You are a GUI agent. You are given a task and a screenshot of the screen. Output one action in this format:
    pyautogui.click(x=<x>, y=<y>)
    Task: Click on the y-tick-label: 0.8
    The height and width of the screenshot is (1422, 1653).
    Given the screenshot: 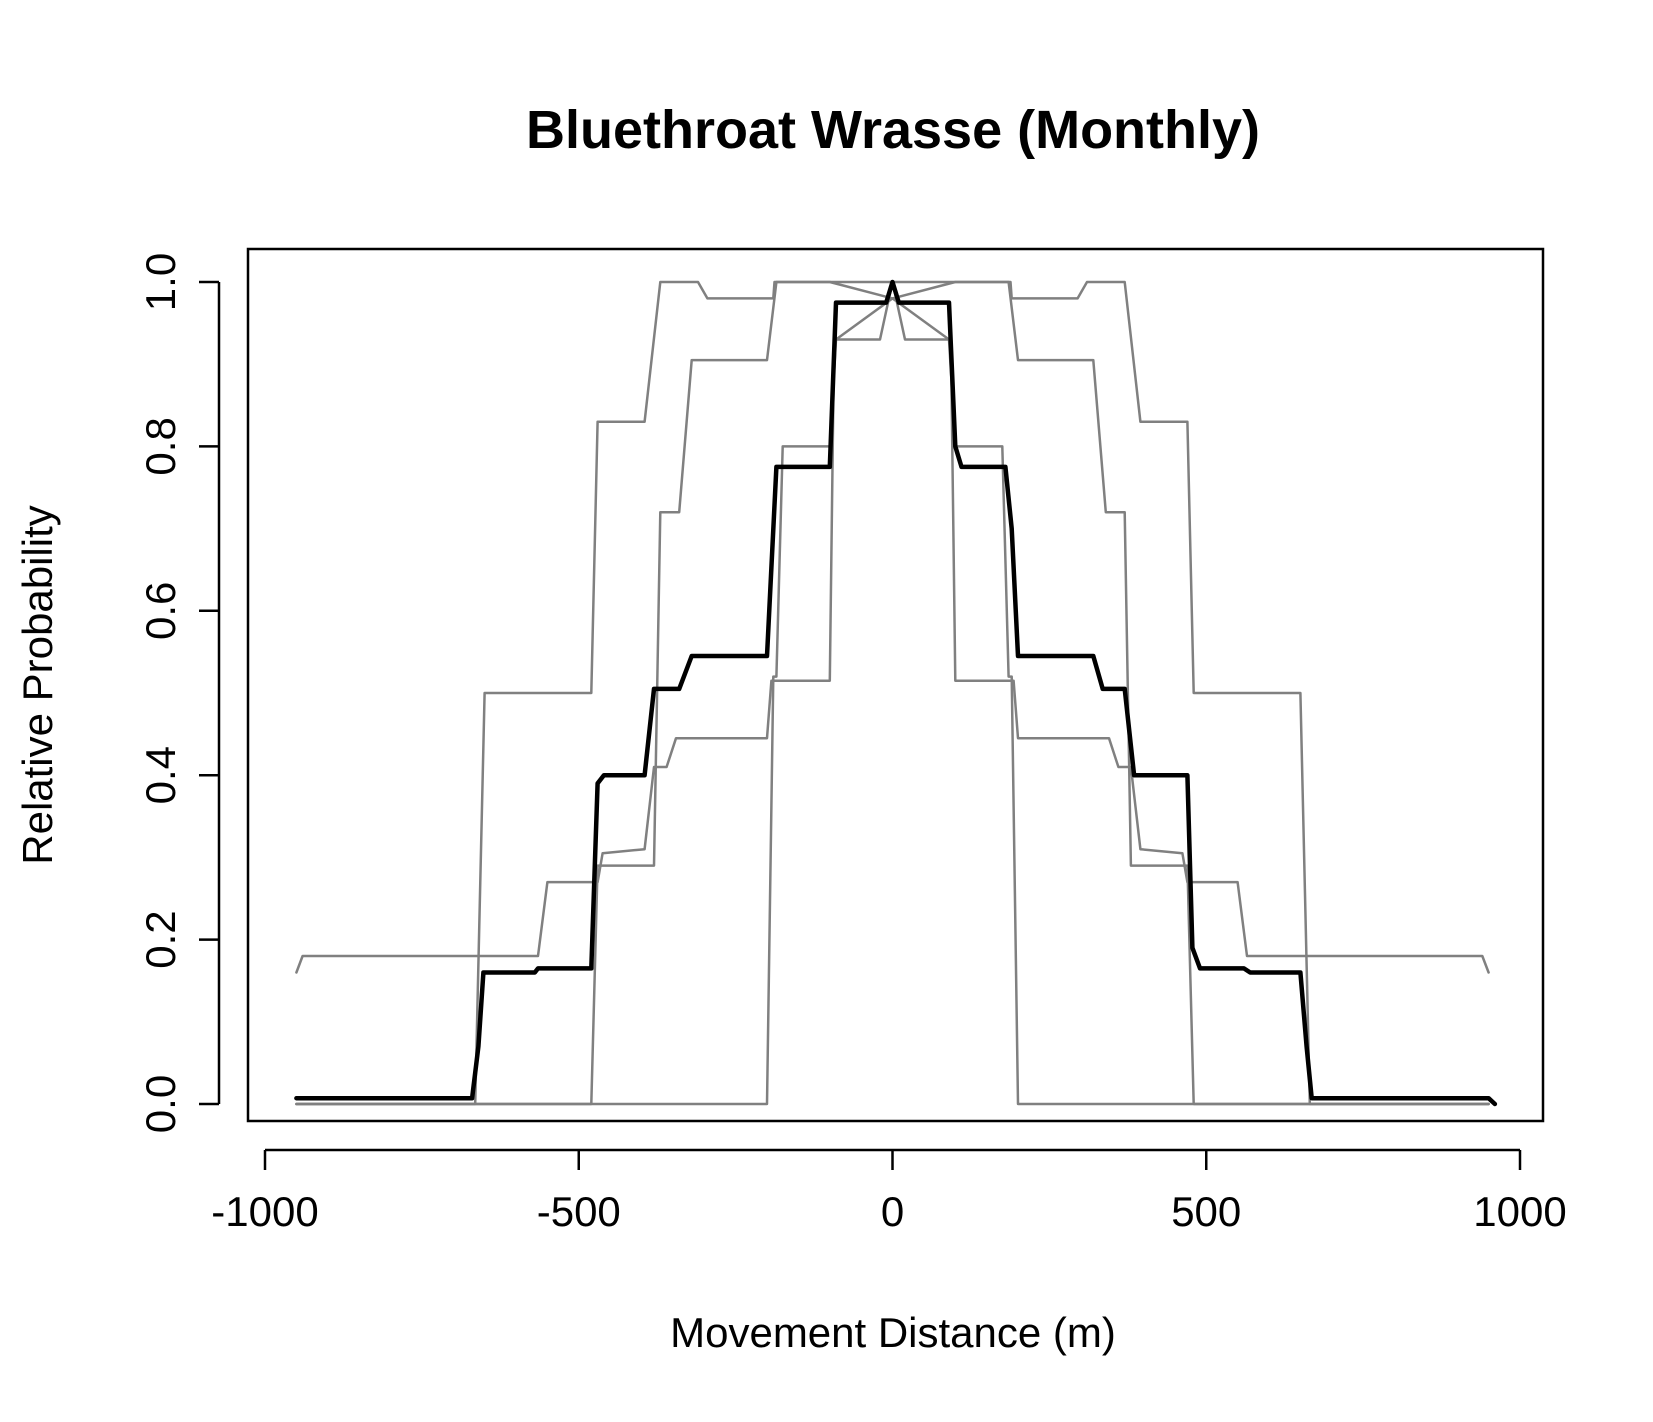 What is the action you would take?
    pyautogui.click(x=160, y=446)
    